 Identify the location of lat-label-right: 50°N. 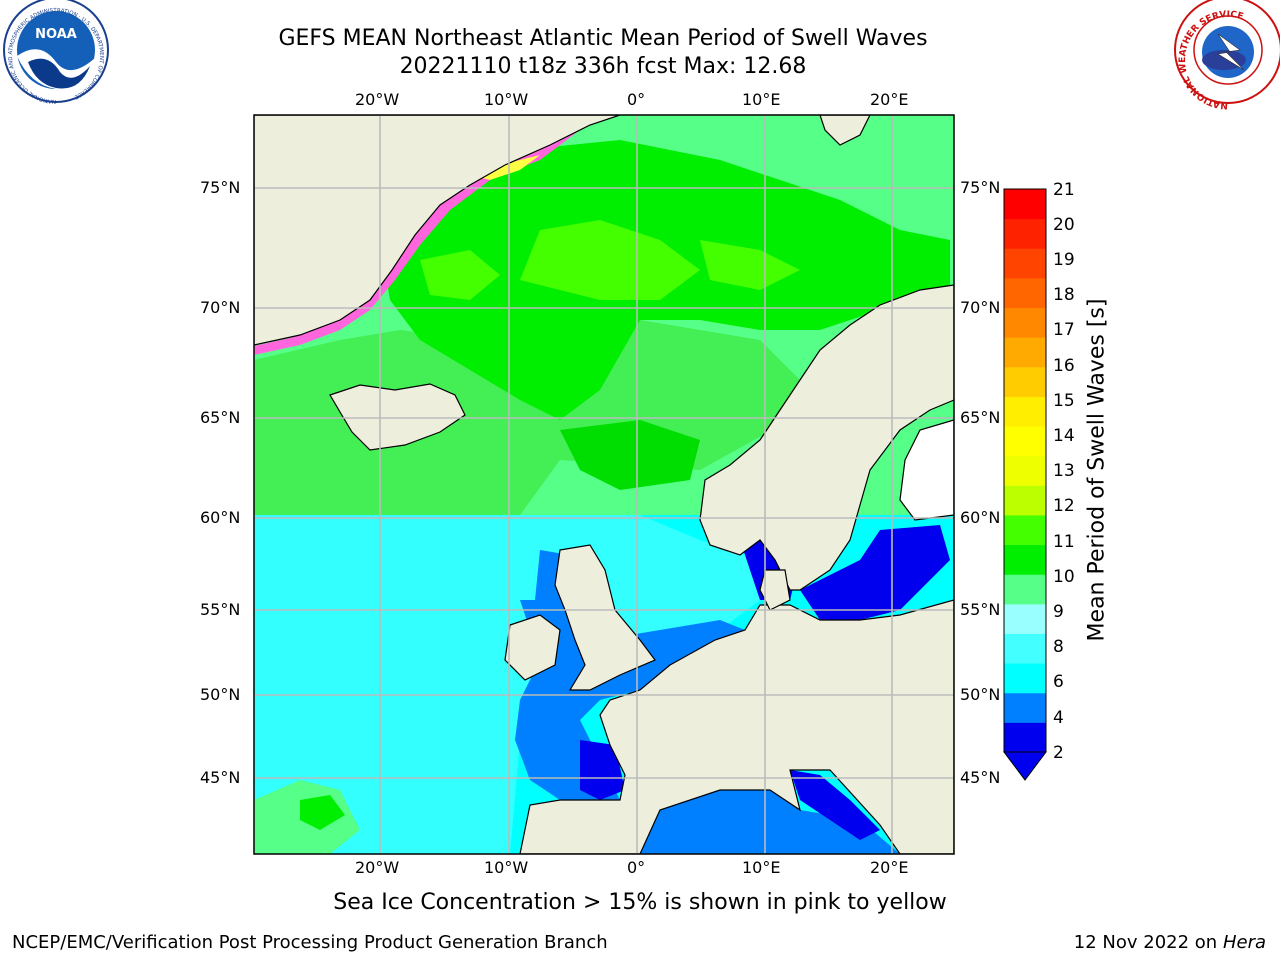
(980, 694).